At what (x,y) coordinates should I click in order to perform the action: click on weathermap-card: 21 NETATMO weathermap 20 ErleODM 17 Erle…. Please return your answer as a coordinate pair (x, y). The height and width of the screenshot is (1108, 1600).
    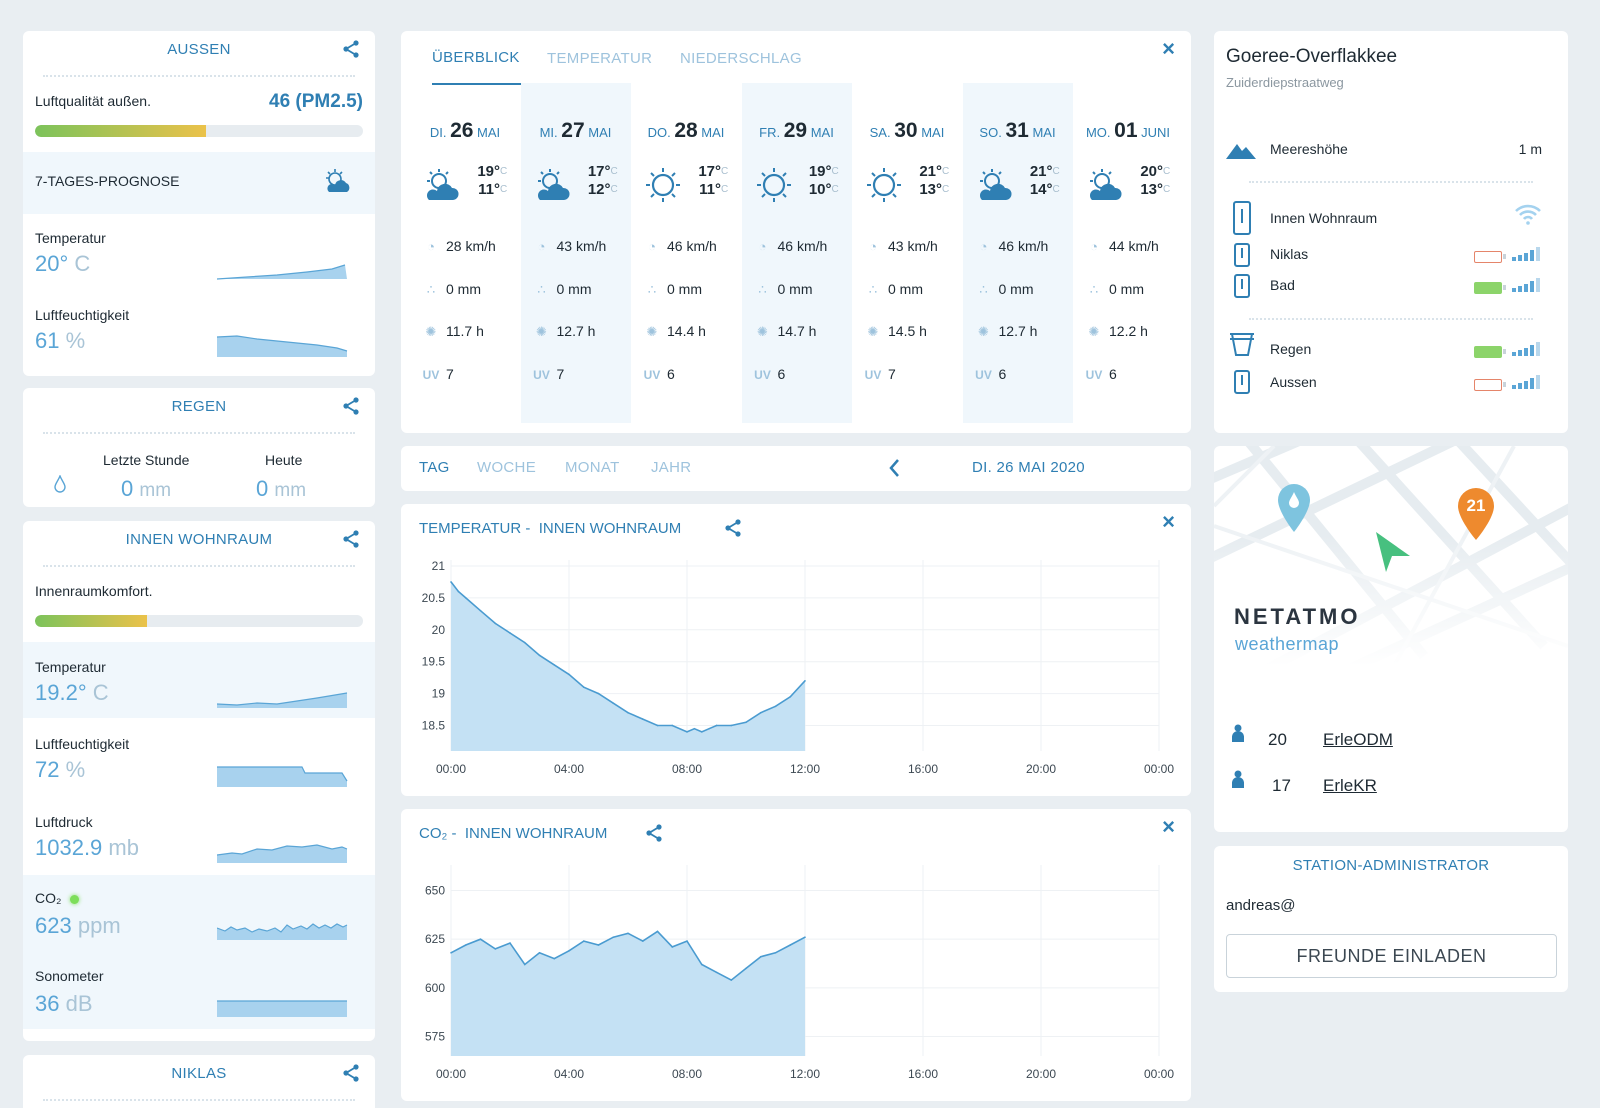
    Looking at the image, I should click on (1391, 639).